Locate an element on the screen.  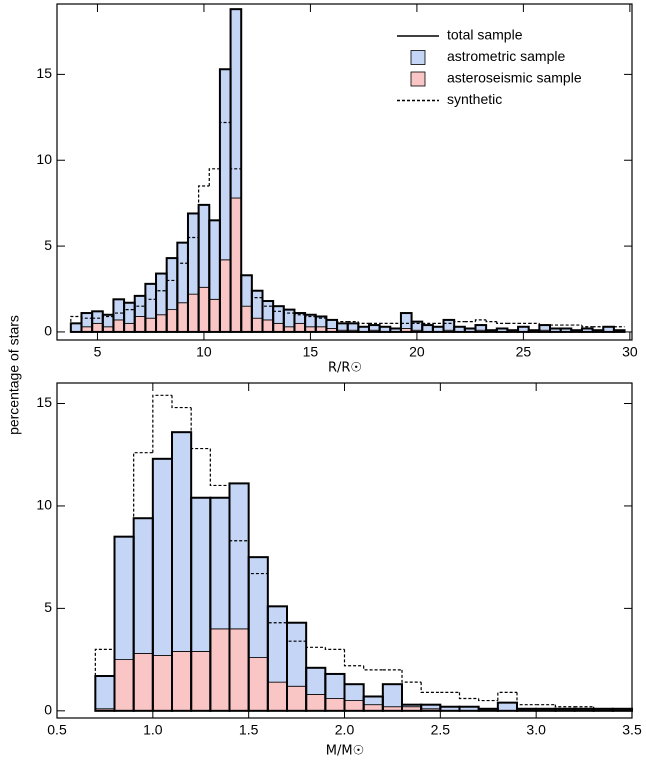
x-tick-label: 15 is located at coordinates (311, 352).